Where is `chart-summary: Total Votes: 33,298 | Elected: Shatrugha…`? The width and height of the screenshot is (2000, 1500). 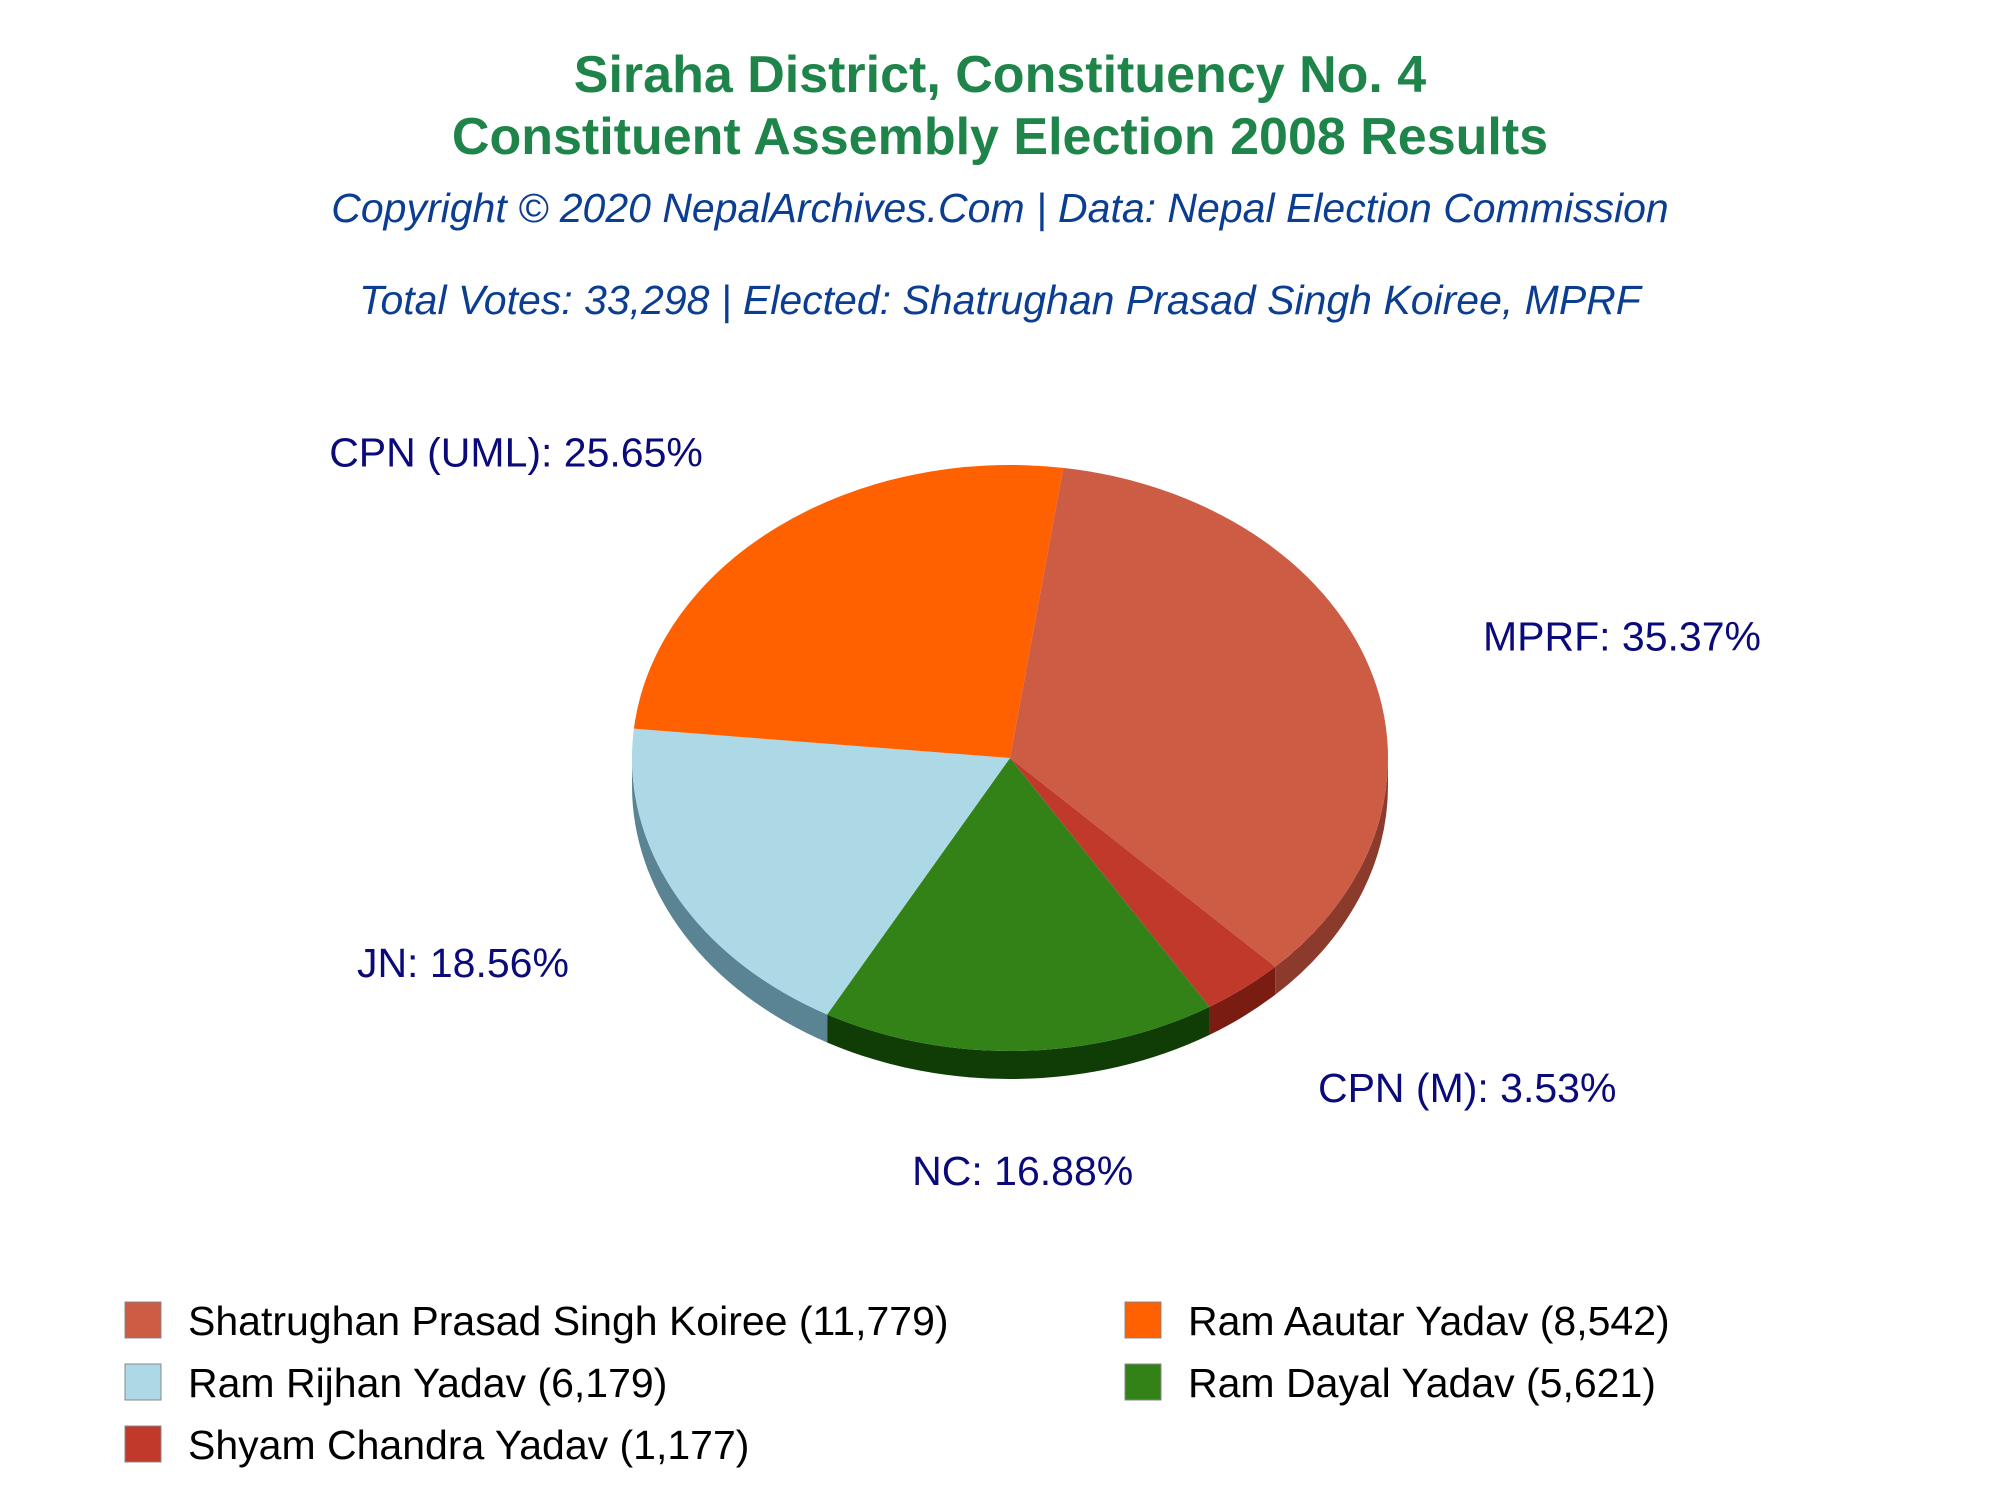
chart-summary: Total Votes: 33,298 | Elected: Shatrugha… is located at coordinates (1001, 300).